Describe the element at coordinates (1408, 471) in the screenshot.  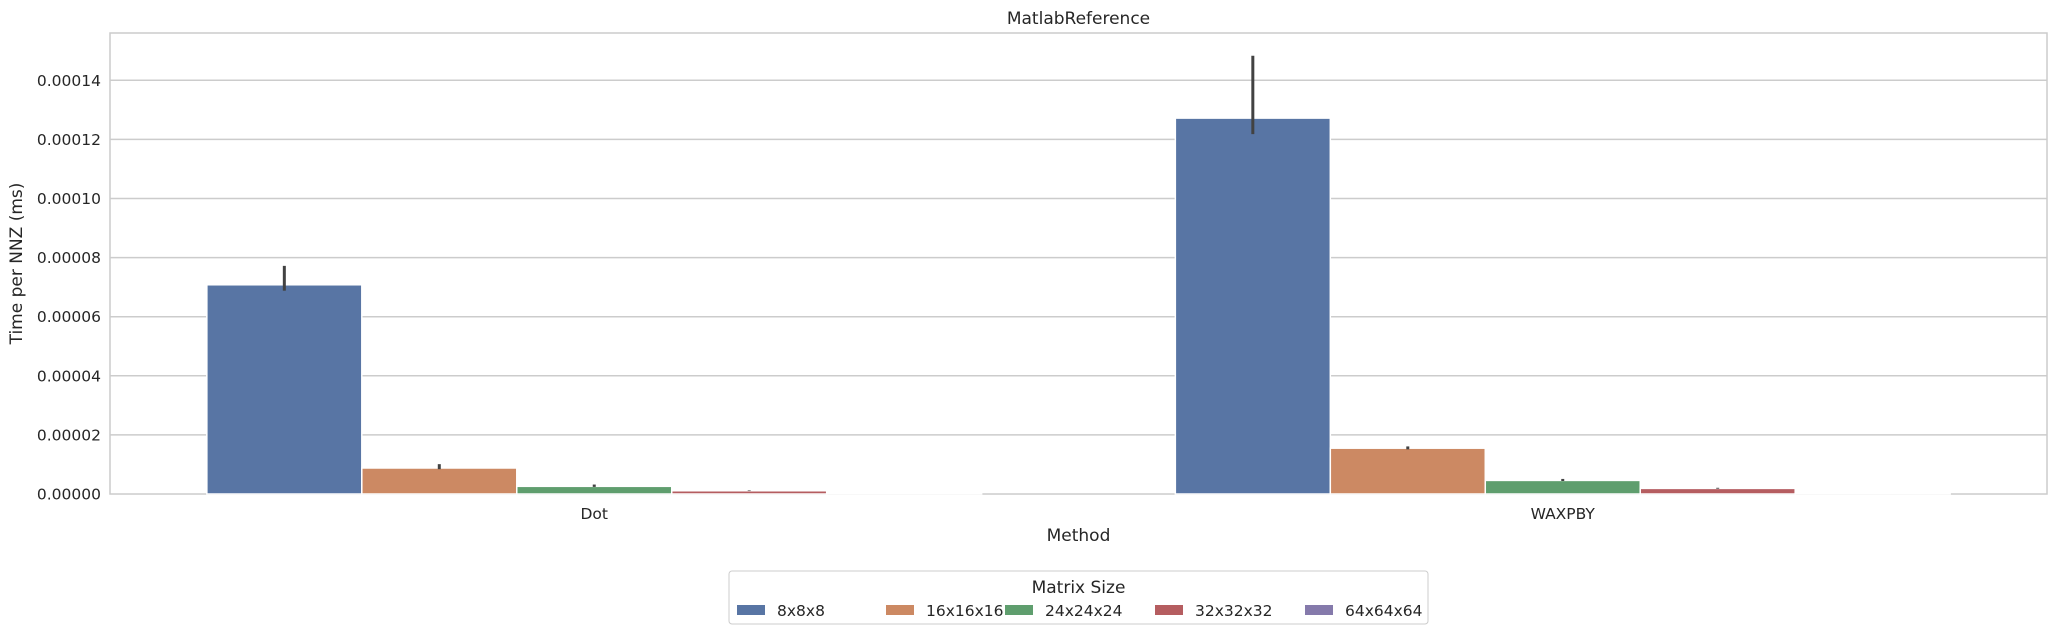
I see `bar-16x16x16-WAXPBY` at that location.